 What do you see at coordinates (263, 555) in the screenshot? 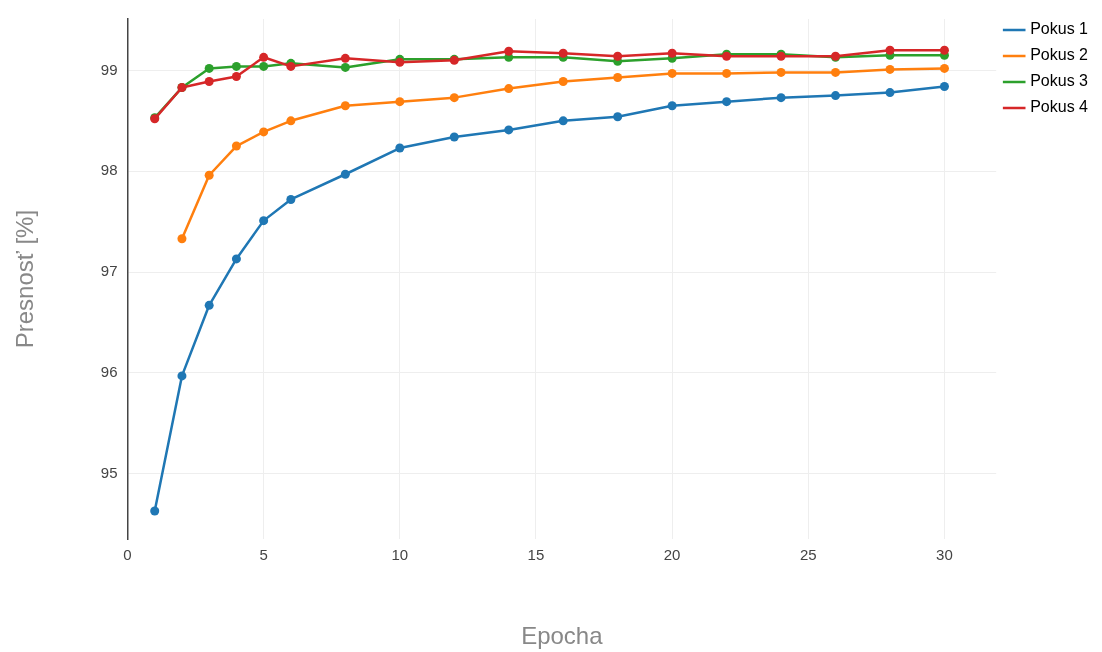
I see `x-tick-label: 5` at bounding box center [263, 555].